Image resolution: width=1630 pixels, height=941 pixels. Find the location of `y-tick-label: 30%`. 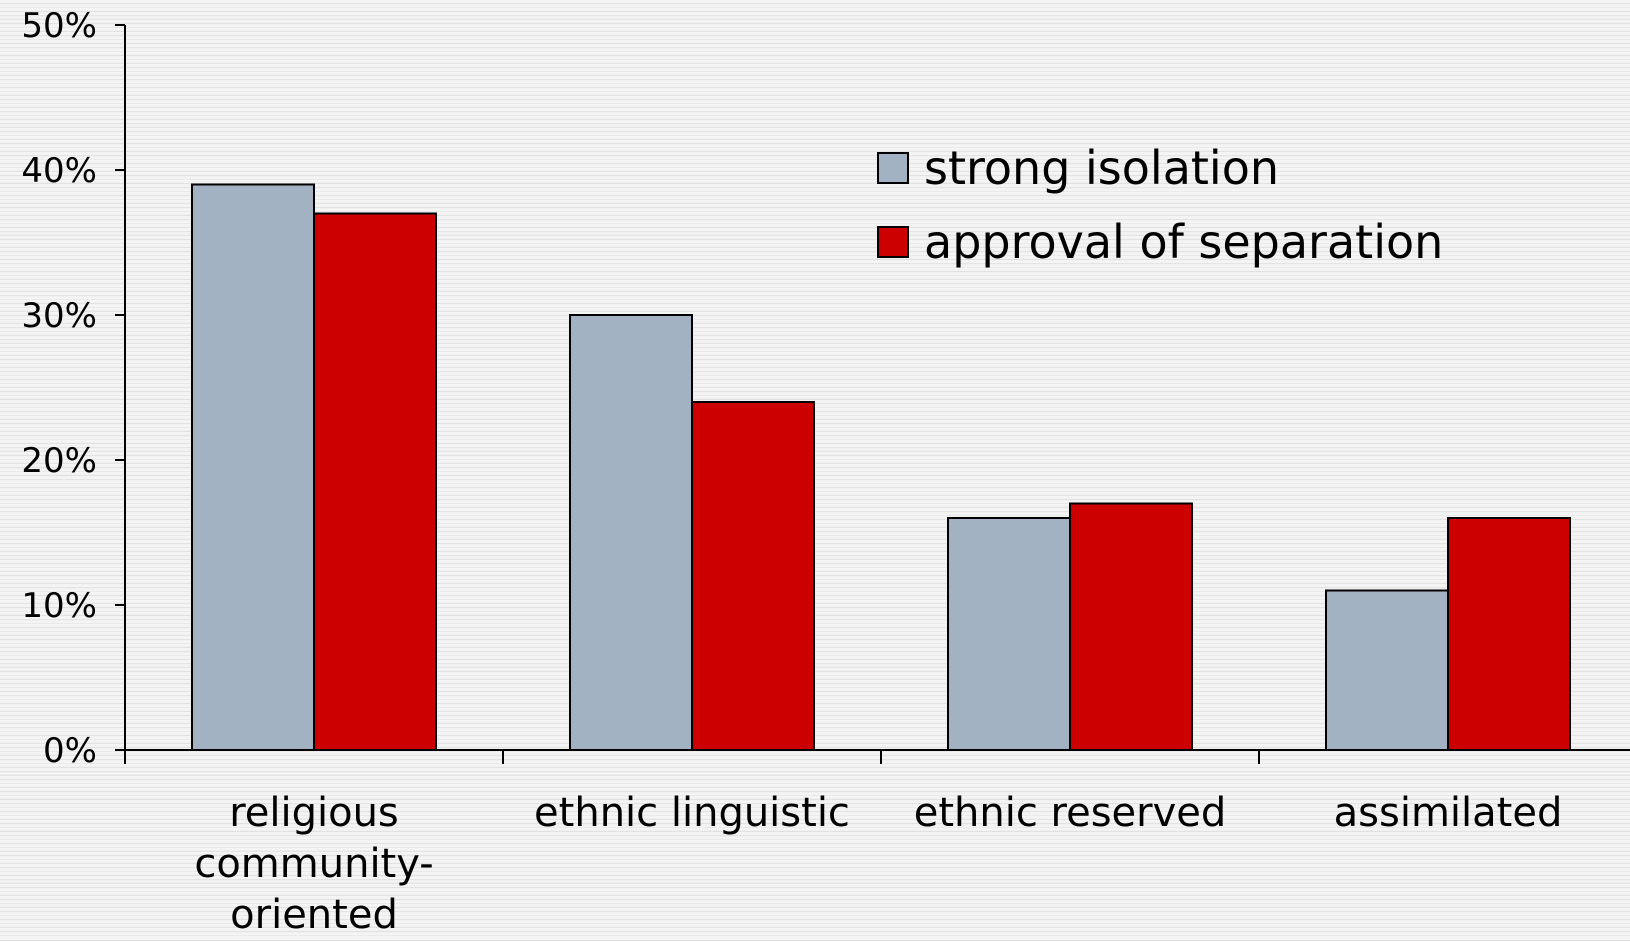

y-tick-label: 30% is located at coordinates (59, 316).